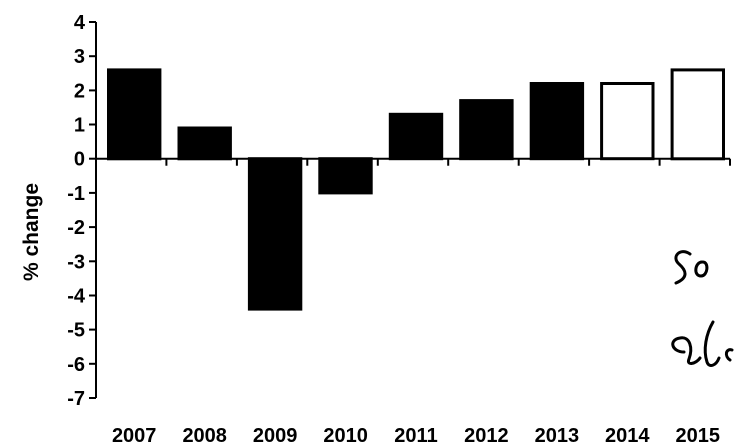  I want to click on y-tick-label: -3, so click(76, 262).